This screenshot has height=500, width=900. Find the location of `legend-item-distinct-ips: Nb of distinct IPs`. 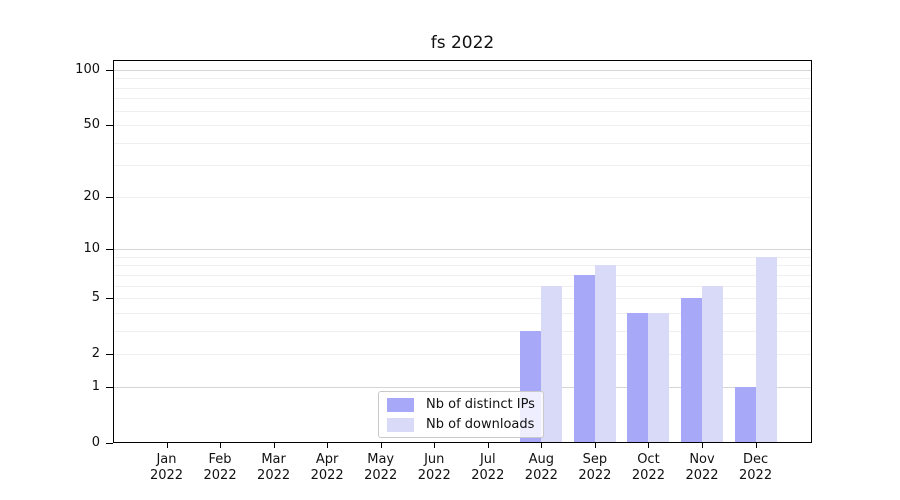

legend-item-distinct-ips: Nb of distinct IPs is located at coordinates (461, 404).